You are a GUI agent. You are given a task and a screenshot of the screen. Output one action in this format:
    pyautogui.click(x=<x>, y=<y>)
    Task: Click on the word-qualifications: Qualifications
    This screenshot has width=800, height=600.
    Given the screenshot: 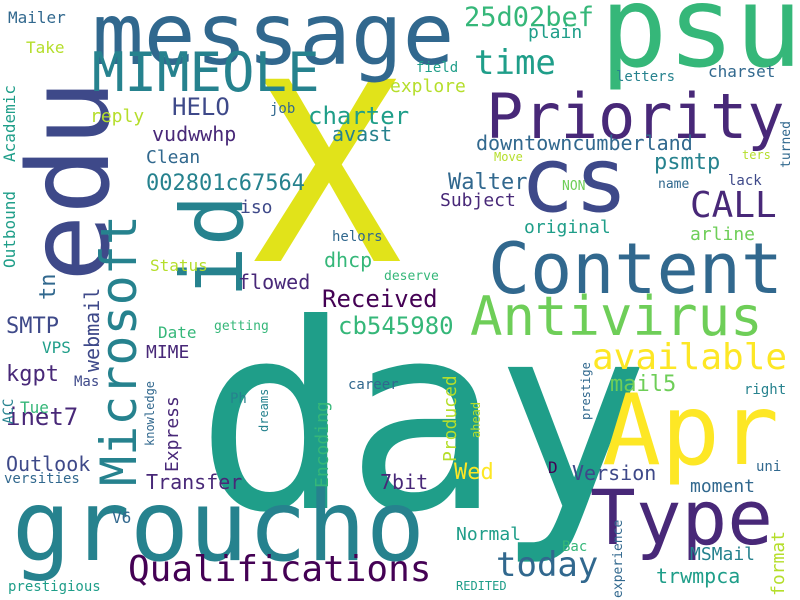 What is the action you would take?
    pyautogui.click(x=280, y=569)
    